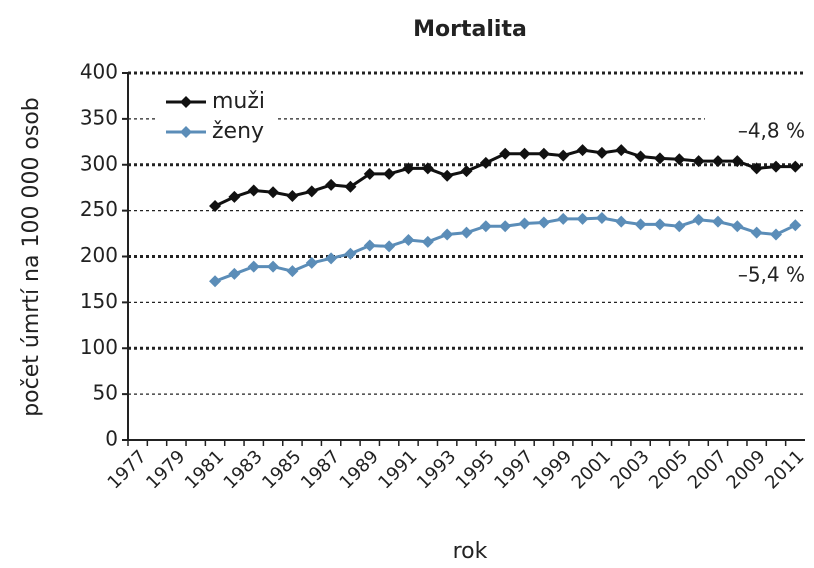 The image size is (814, 568). What do you see at coordinates (745, 469) in the screenshot?
I see `x-tick-label: 2009` at bounding box center [745, 469].